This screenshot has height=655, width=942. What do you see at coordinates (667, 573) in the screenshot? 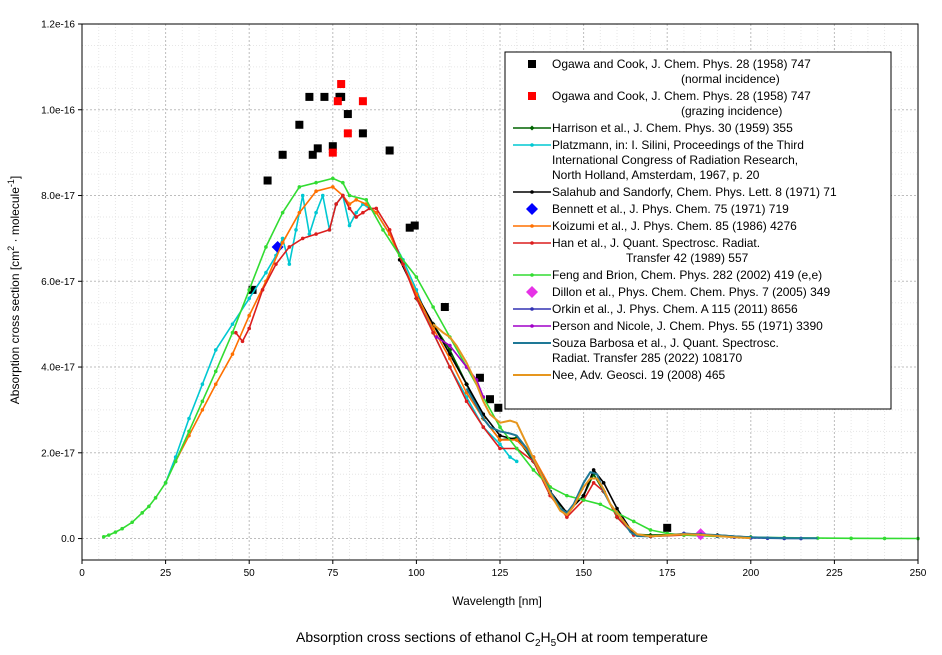
I see `x-tick-label: 175` at bounding box center [667, 573].